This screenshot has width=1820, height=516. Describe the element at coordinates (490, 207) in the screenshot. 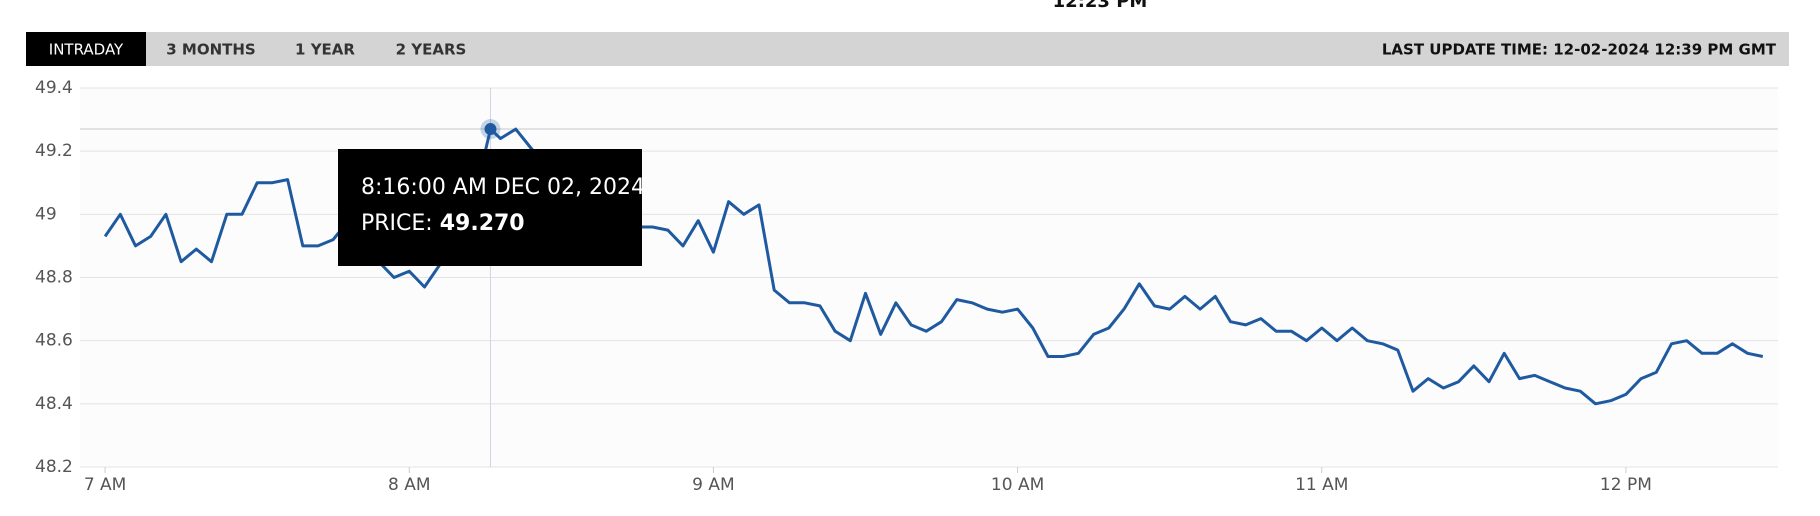

I see `tooltip` at that location.